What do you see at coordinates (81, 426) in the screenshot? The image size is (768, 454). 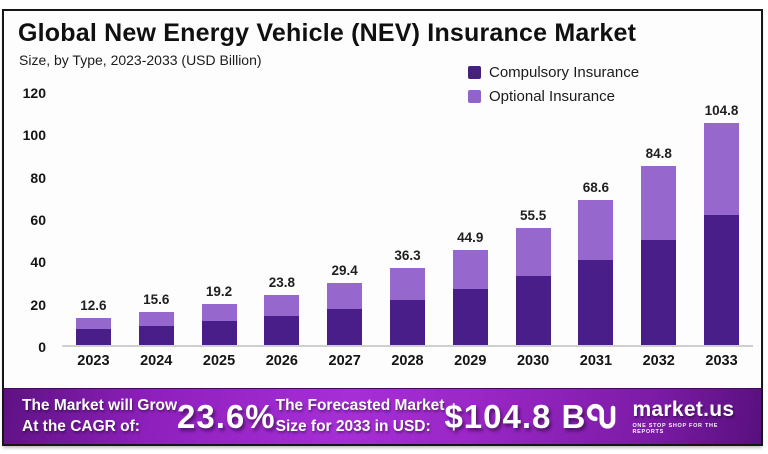 I see `cagr-text-line2: At the CAGR of:` at bounding box center [81, 426].